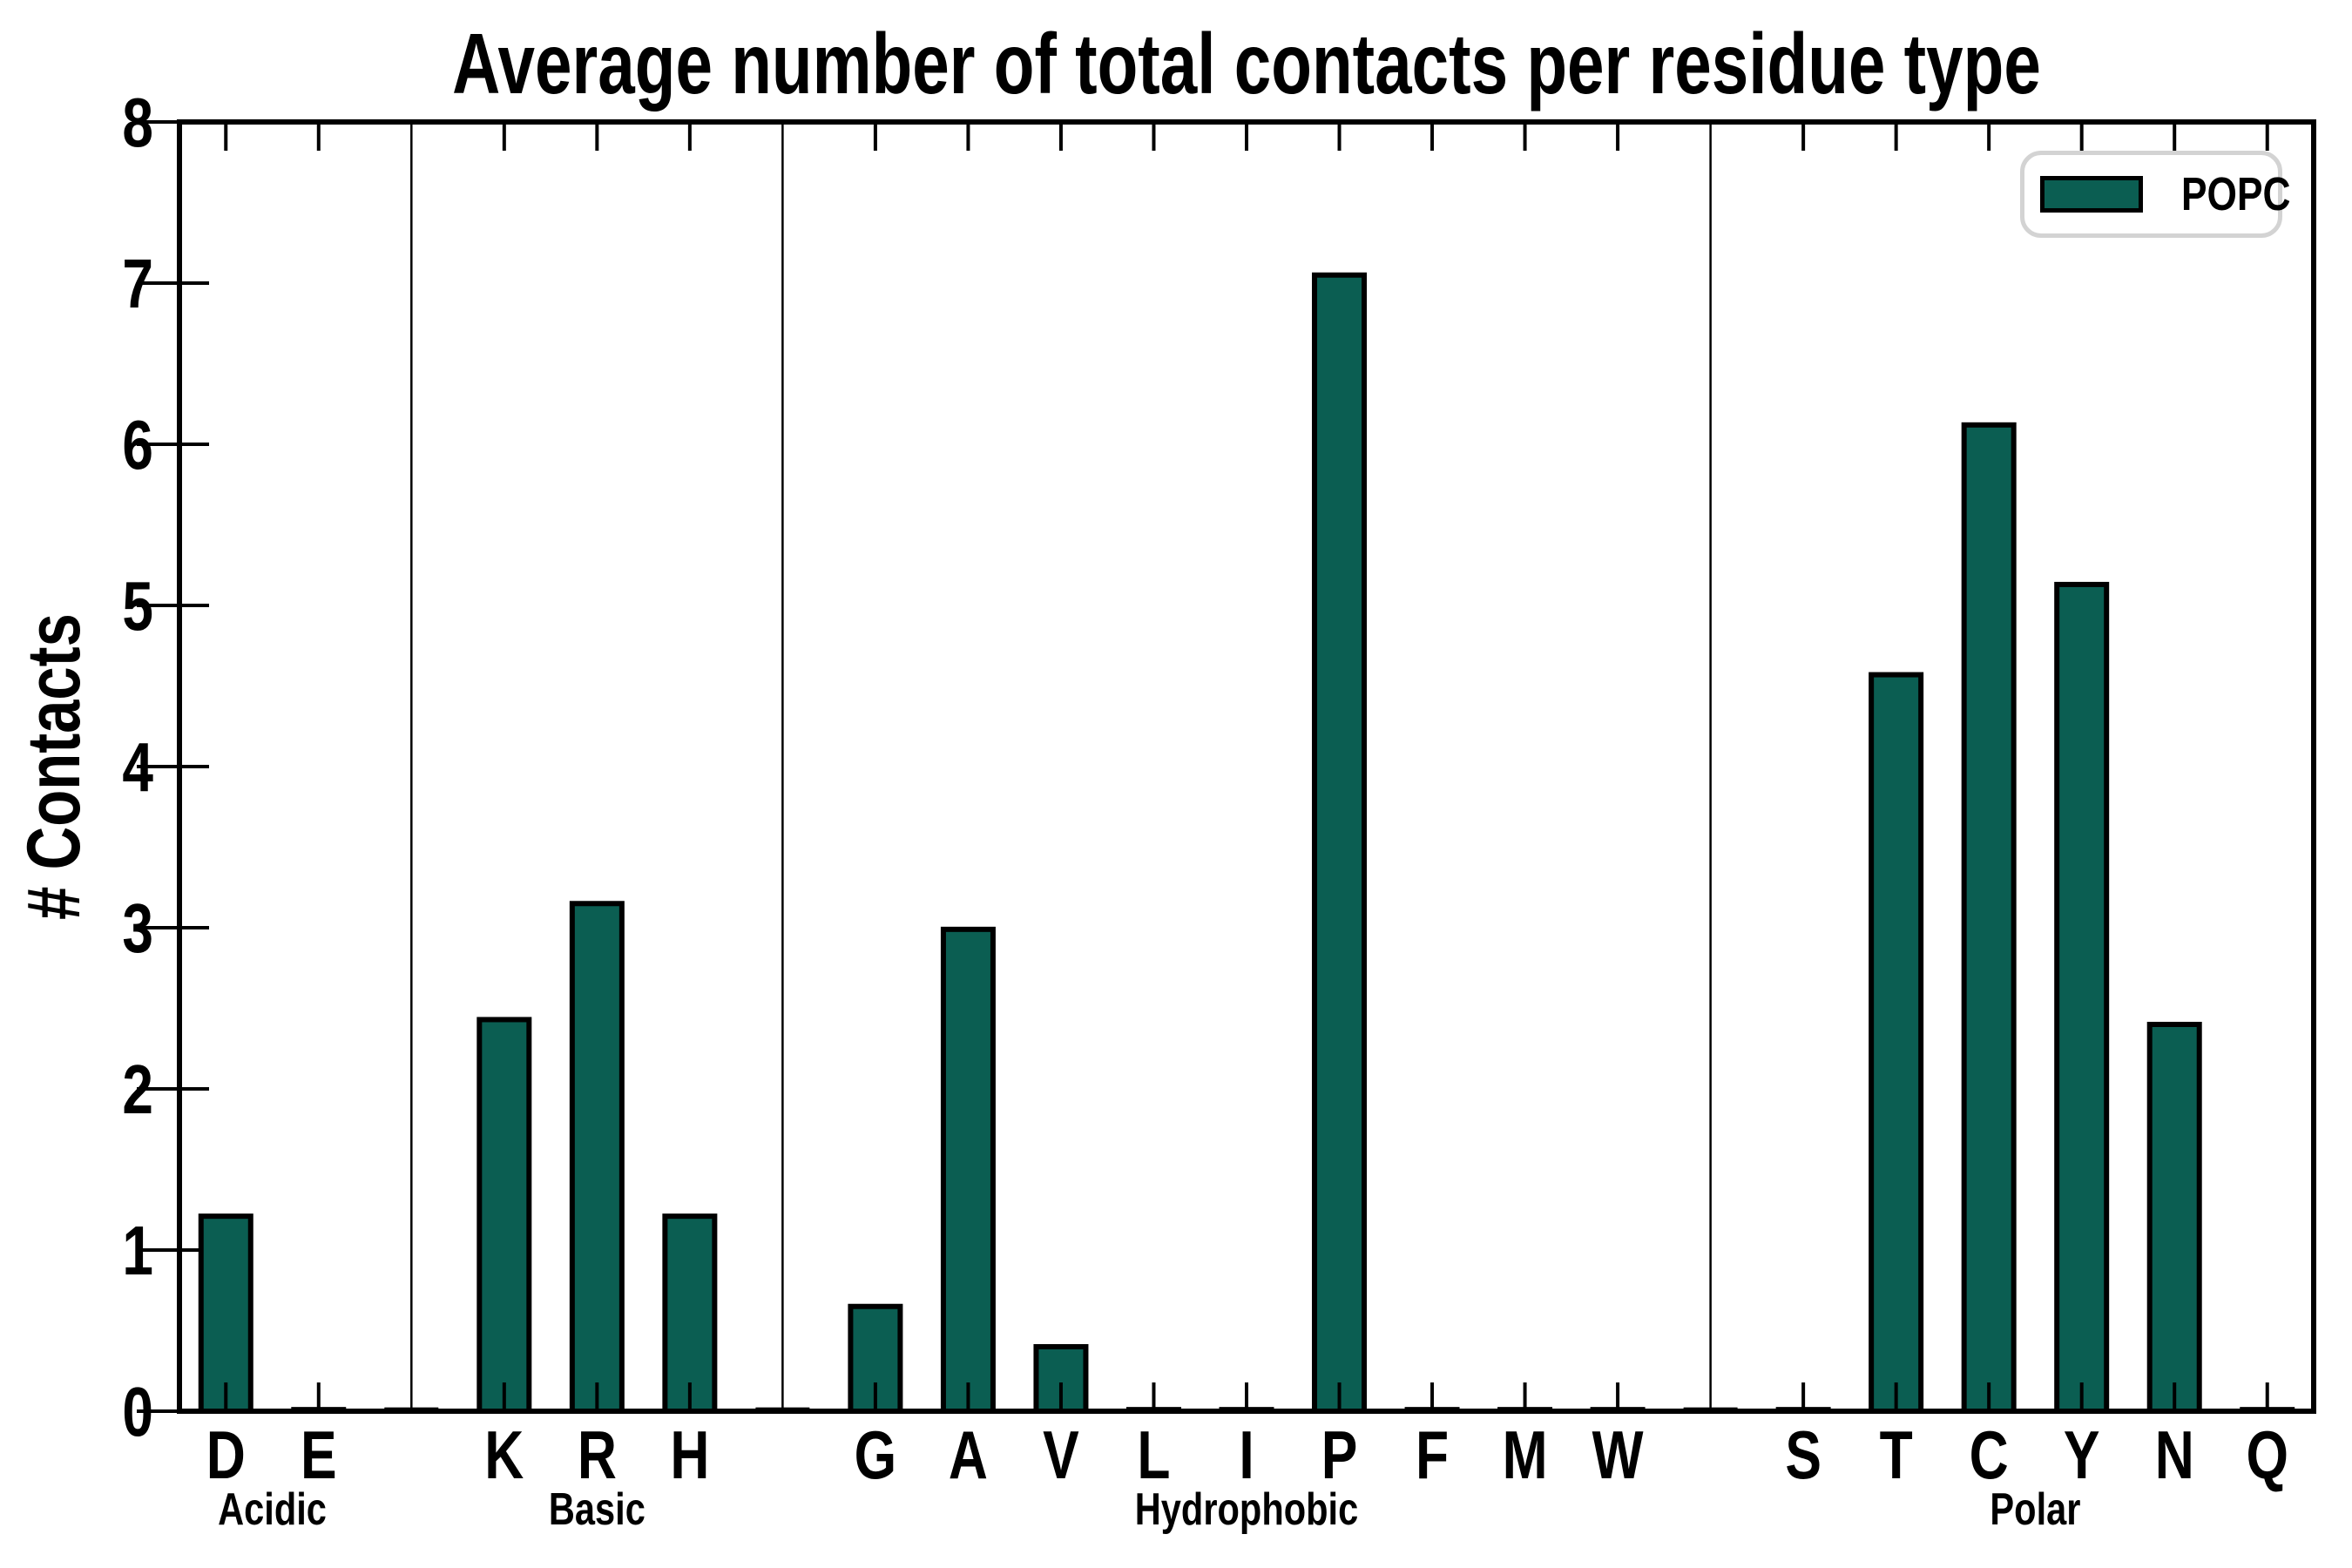  What do you see at coordinates (1061, 1454) in the screenshot?
I see `x-tick-label-V: V` at bounding box center [1061, 1454].